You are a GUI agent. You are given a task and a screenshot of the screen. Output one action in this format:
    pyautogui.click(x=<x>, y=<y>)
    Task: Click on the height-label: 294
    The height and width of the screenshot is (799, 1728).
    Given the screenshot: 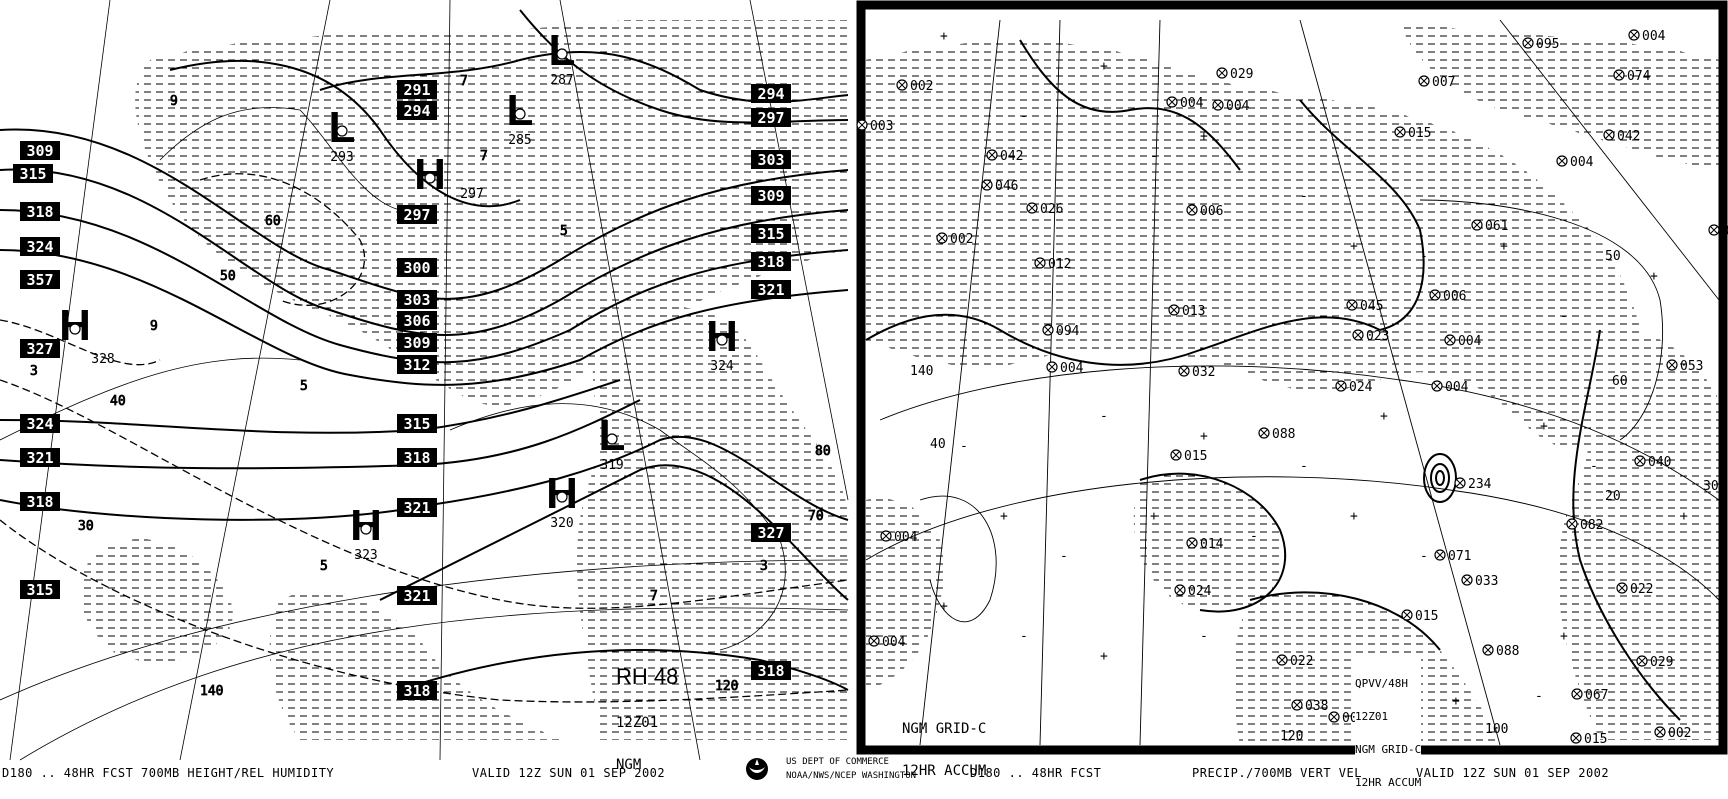 What is the action you would take?
    pyautogui.click(x=771, y=93)
    